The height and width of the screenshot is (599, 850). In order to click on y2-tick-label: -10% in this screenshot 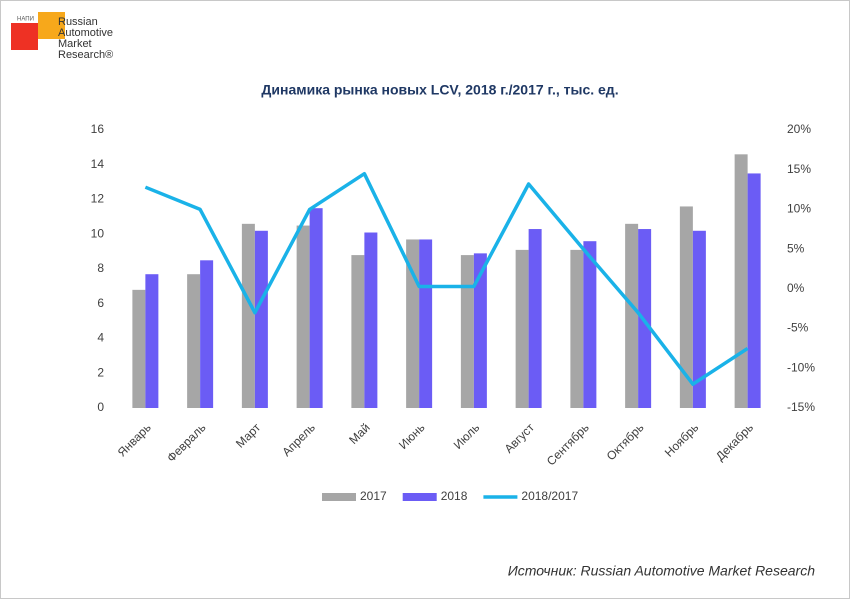, I will do `click(801, 367)`.